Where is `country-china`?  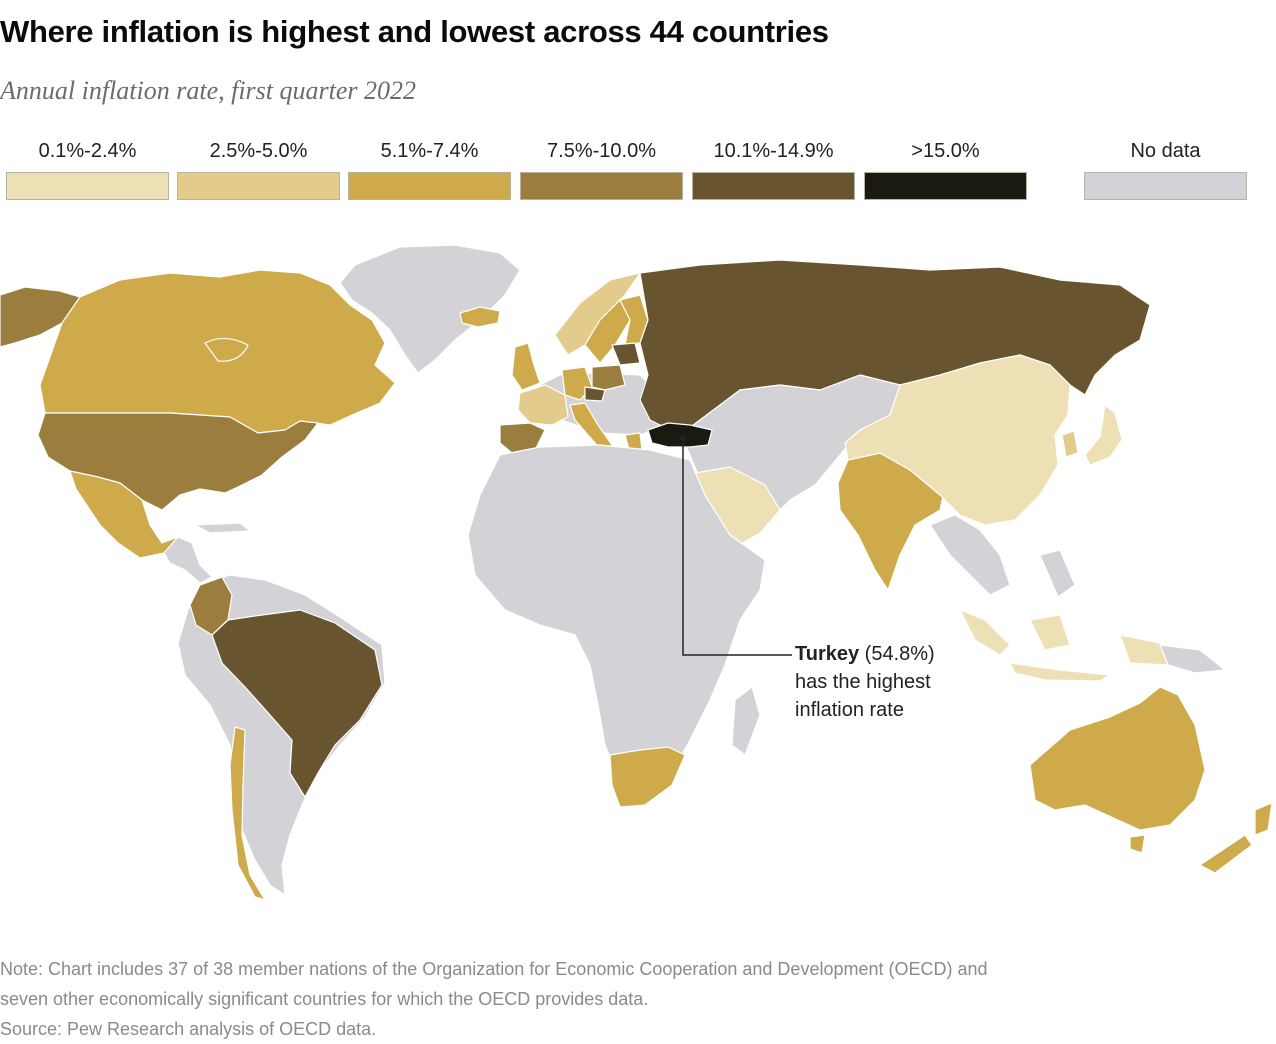 country-china is located at coordinates (957, 440).